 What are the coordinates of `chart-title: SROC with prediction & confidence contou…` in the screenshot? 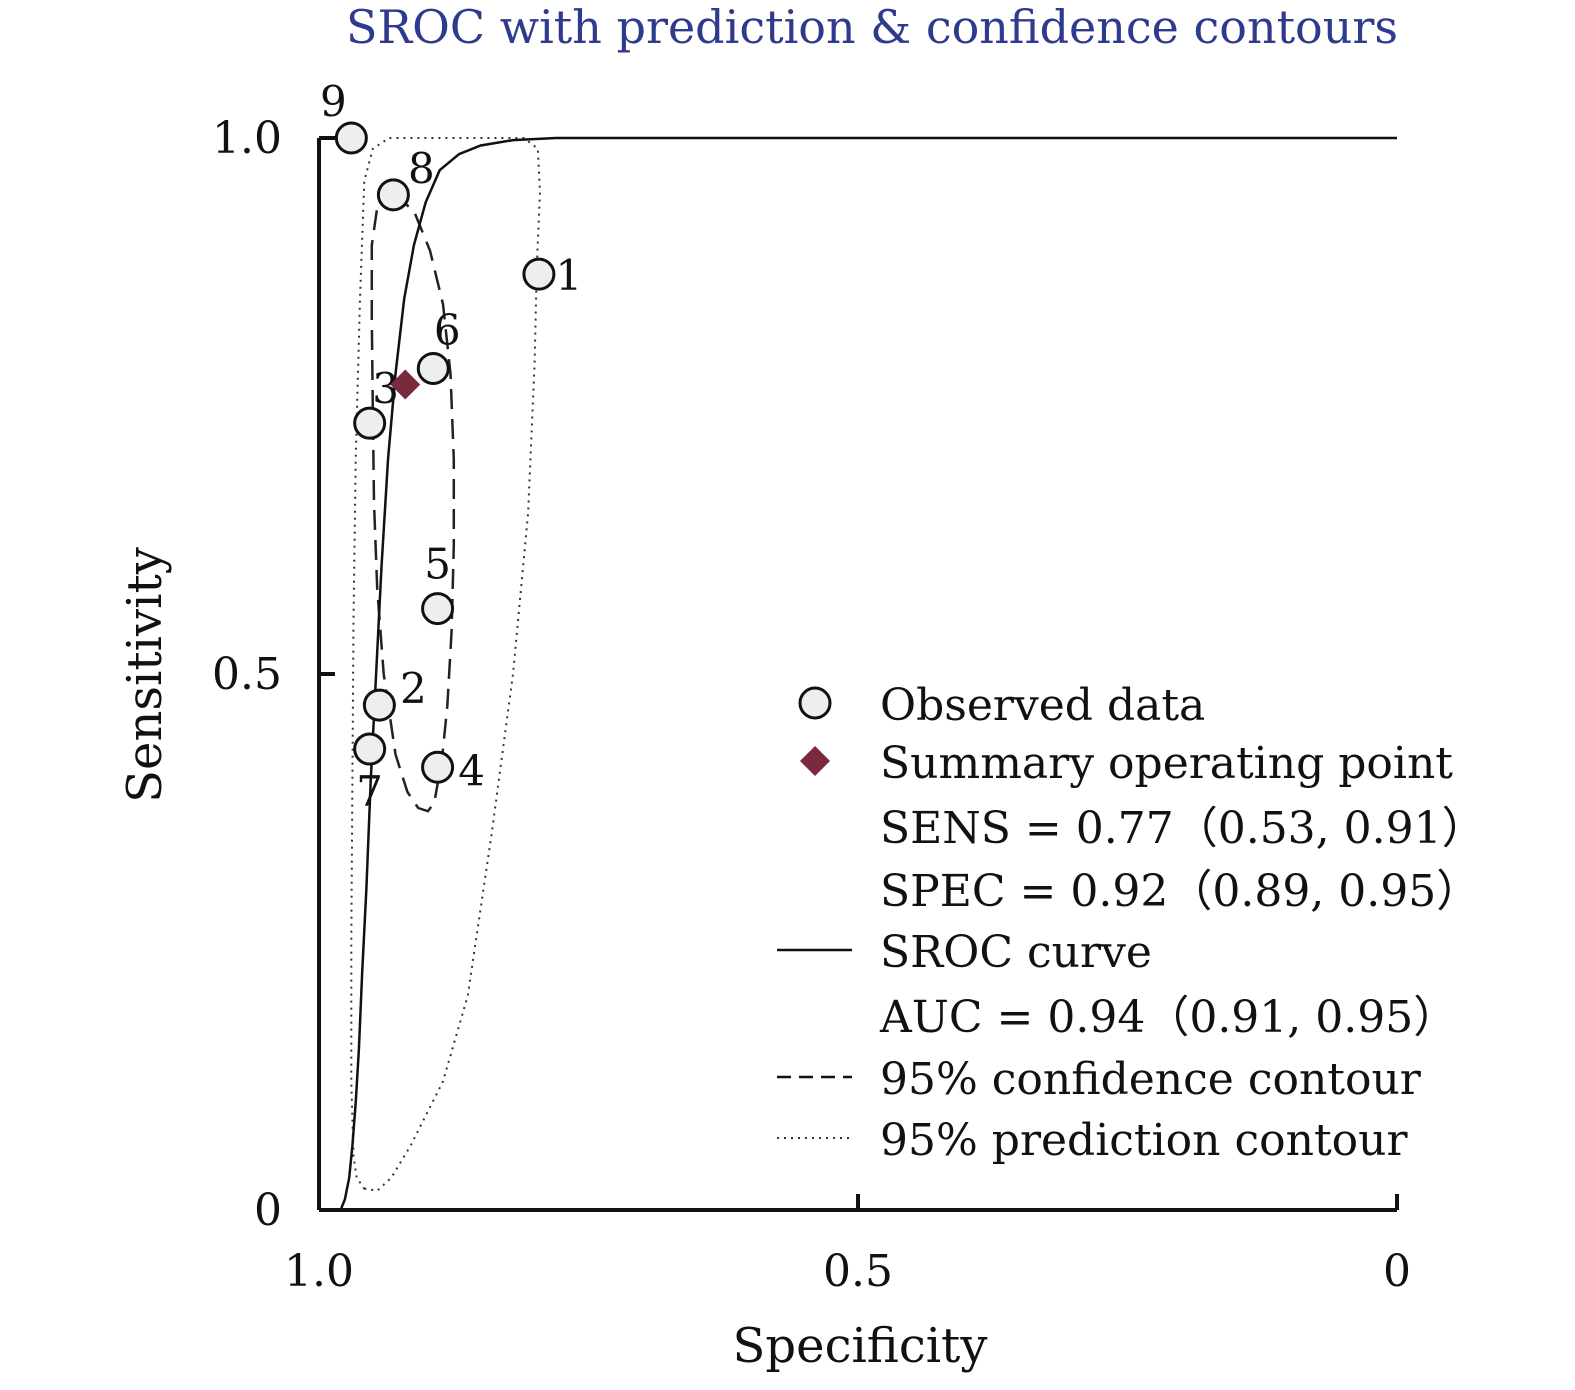 It's located at (872, 27).